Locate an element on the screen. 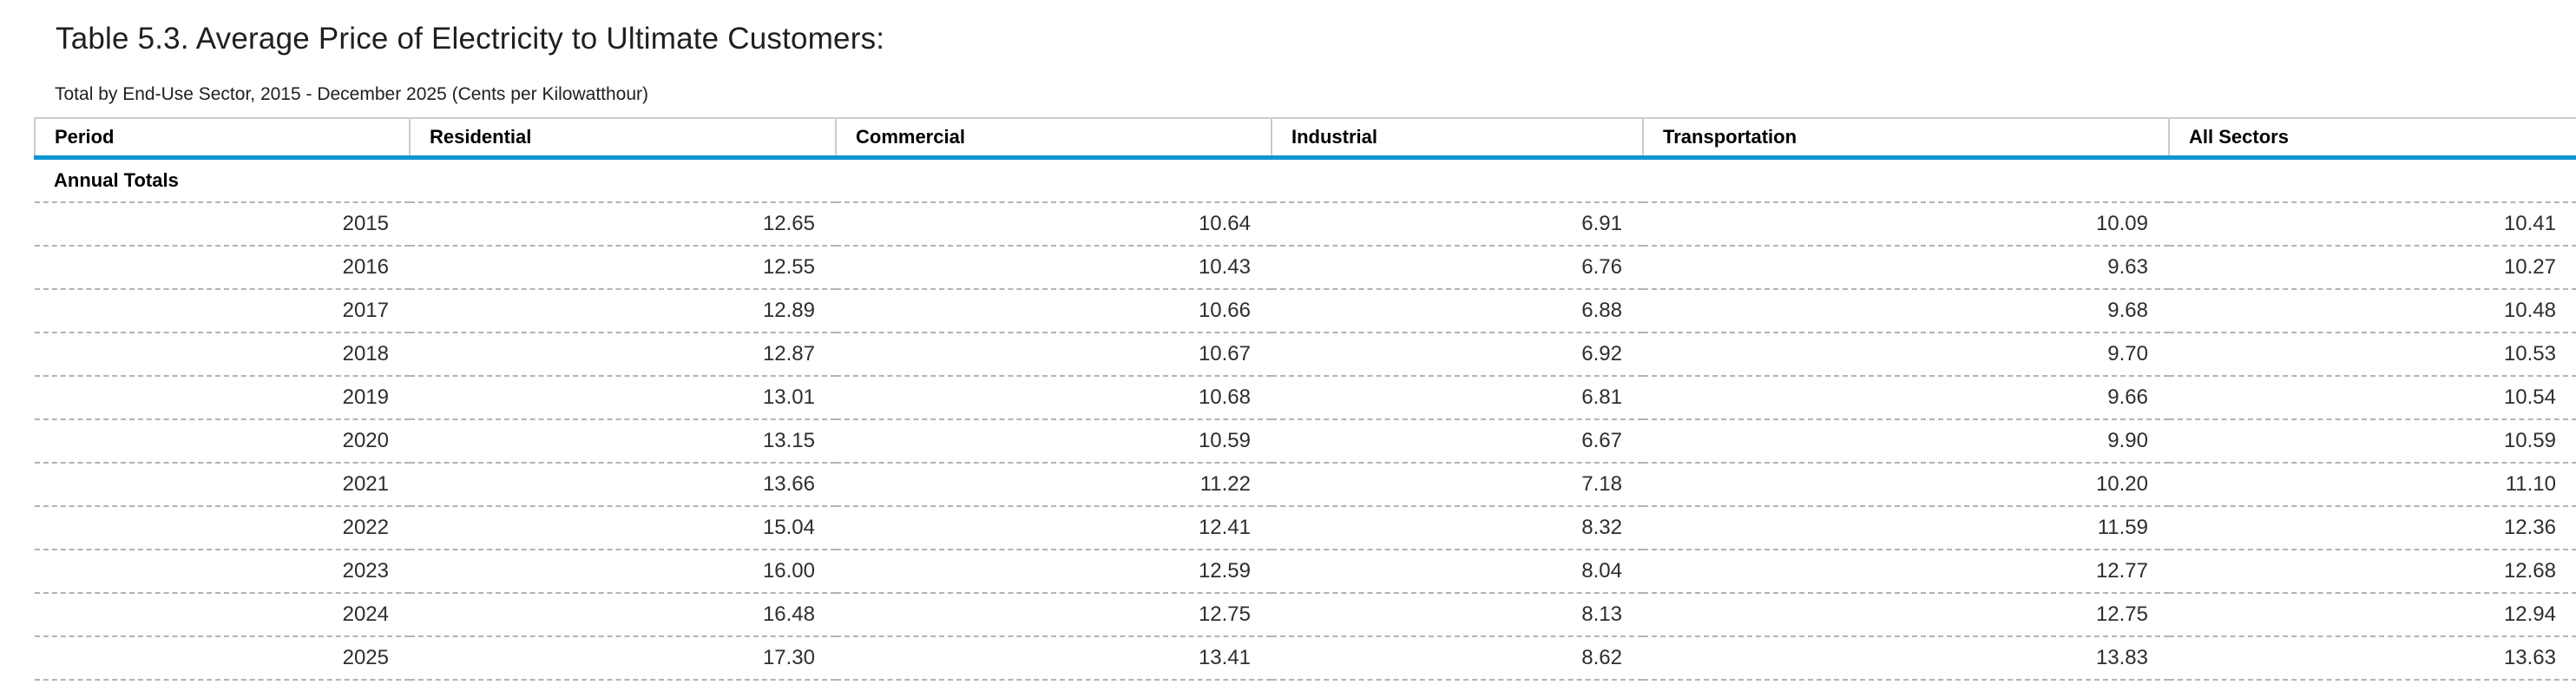 This screenshot has width=2576, height=698. industrial-cell: 6.92 is located at coordinates (1457, 355).